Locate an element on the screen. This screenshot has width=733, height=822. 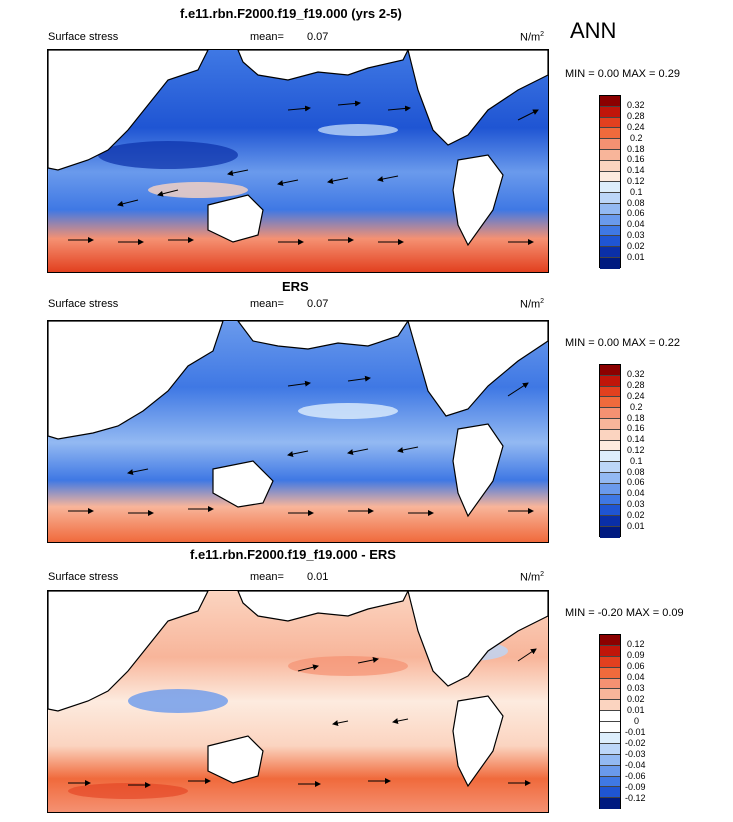
colorbar-tick: -0.03 is located at coordinates (635, 754).